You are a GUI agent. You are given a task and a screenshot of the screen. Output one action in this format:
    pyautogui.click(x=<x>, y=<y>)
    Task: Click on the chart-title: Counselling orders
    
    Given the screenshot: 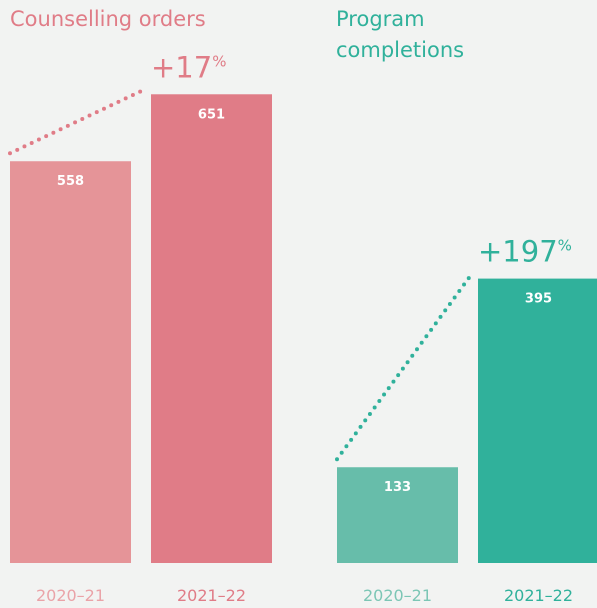 What is the action you would take?
    pyautogui.click(x=108, y=19)
    